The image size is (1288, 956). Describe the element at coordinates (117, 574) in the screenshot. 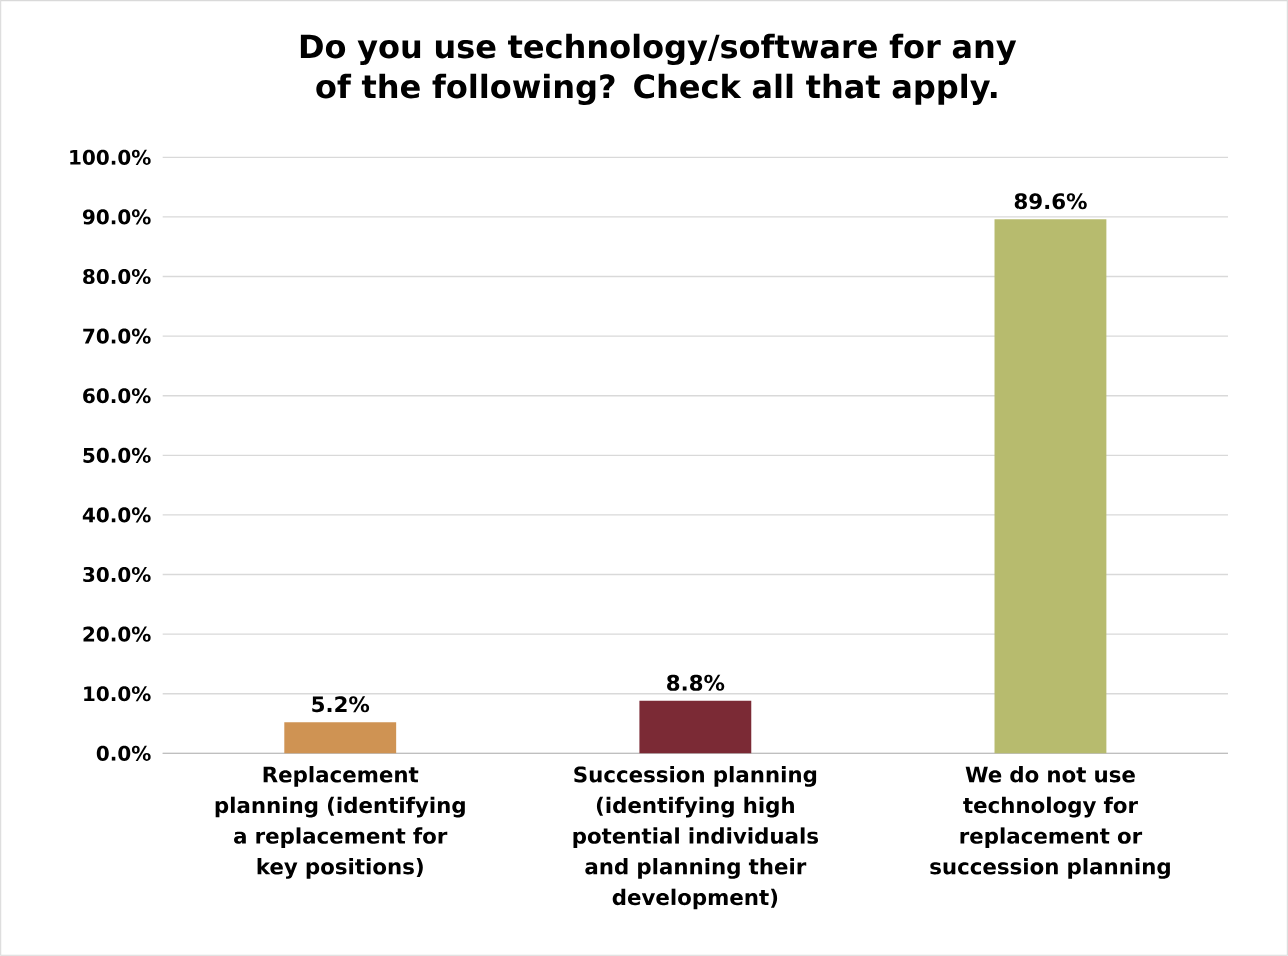

I see `y-tick-label: 30.0%` at that location.